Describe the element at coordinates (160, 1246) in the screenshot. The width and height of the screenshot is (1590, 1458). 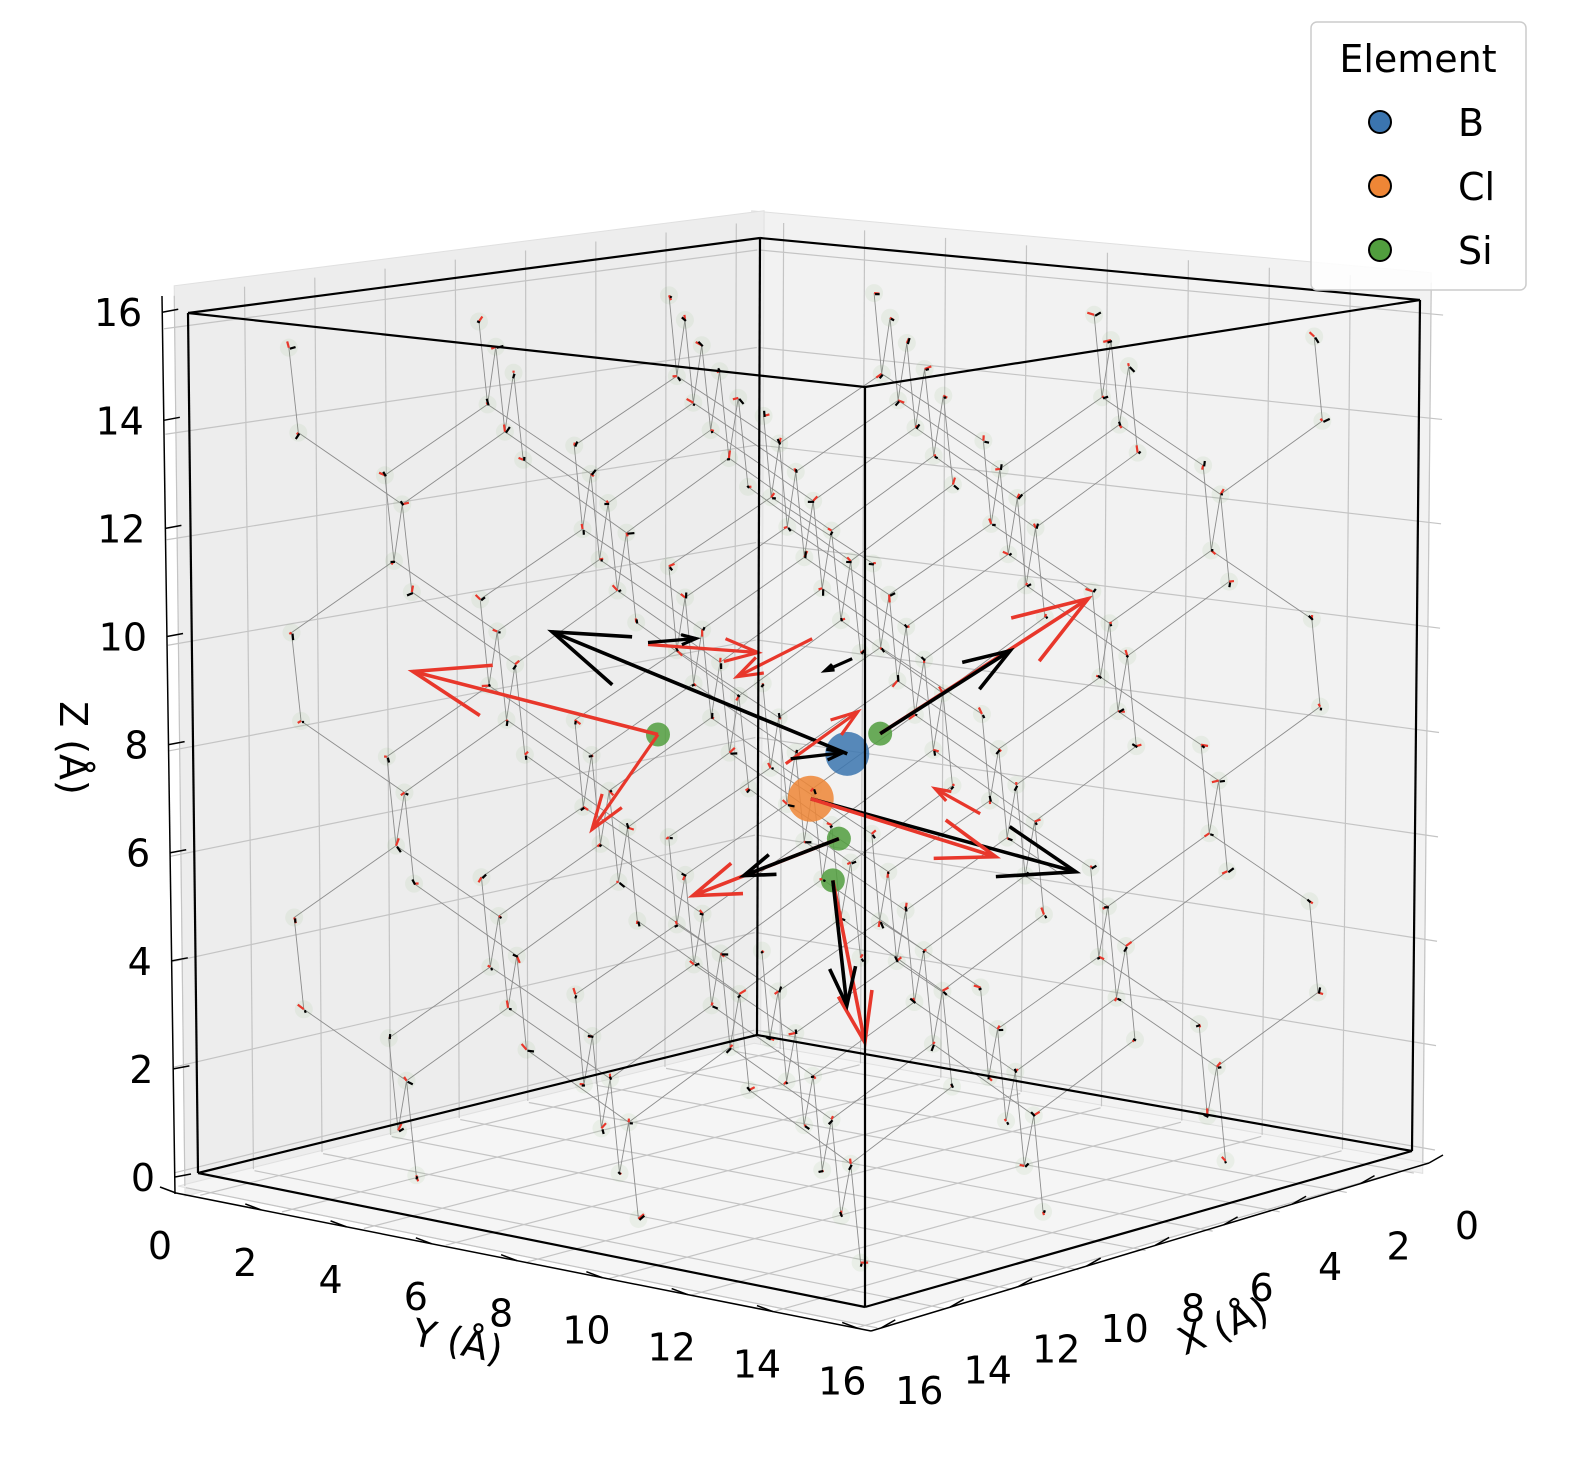
I see `y-tick-label: 0` at that location.